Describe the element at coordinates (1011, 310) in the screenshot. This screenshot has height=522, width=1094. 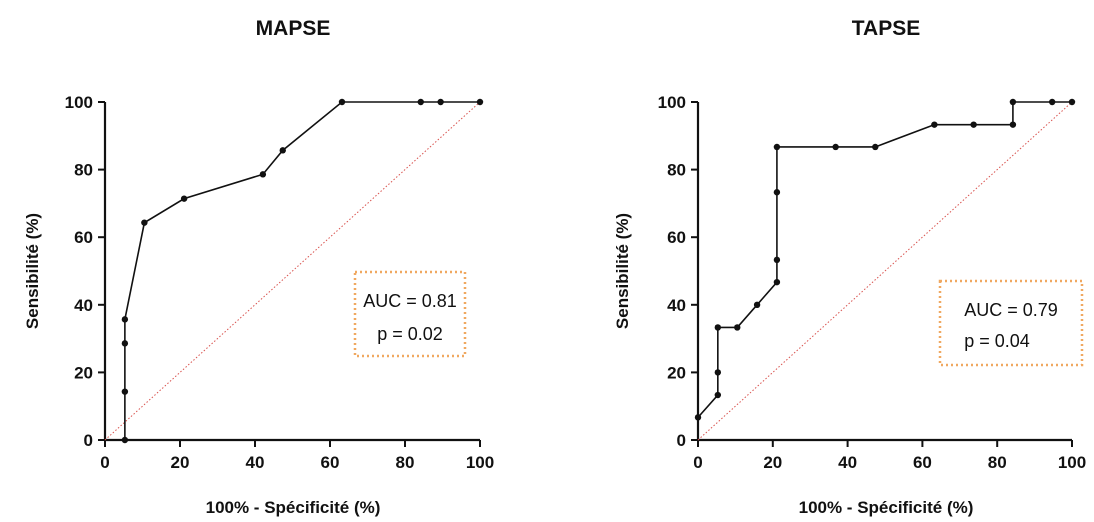
I see `auc-label: AUC = 0.79` at that location.